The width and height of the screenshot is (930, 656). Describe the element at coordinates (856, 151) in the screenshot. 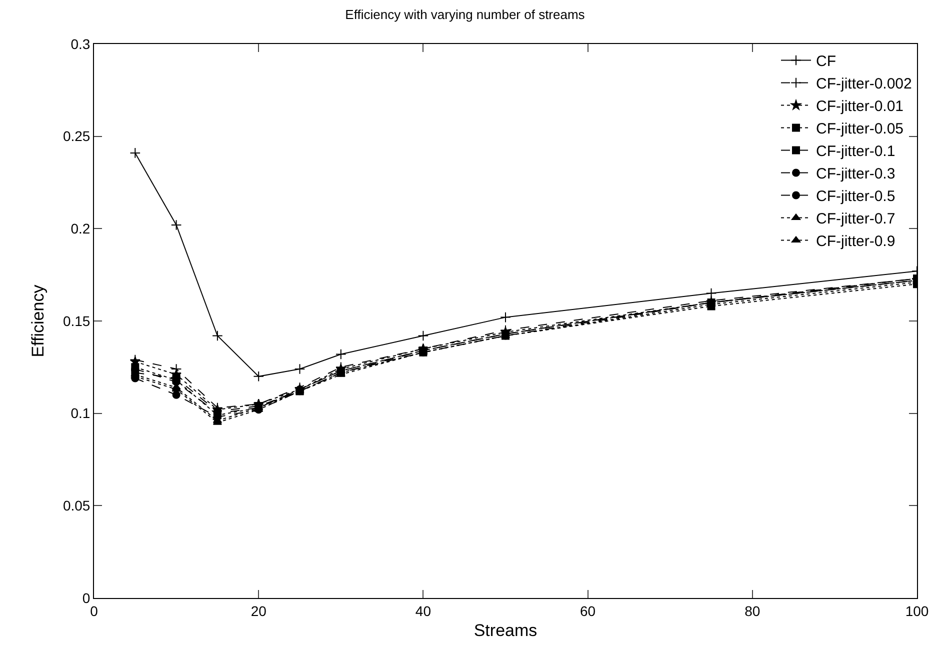

I see `legend-label: CF-jitter-0.1` at that location.